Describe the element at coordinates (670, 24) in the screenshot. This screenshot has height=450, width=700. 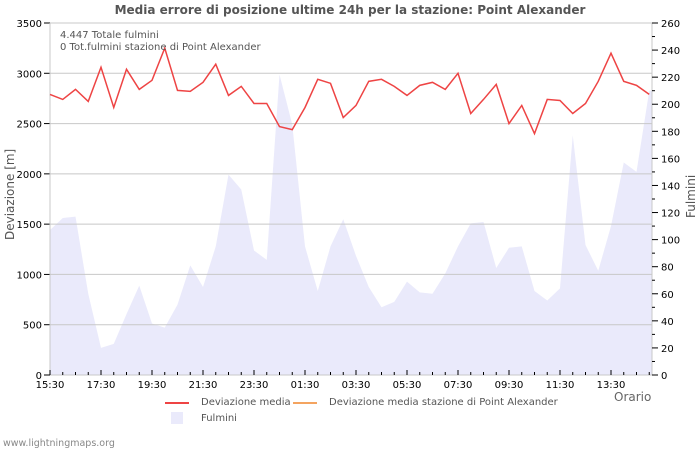
I see `svg-text: 260` at that location.